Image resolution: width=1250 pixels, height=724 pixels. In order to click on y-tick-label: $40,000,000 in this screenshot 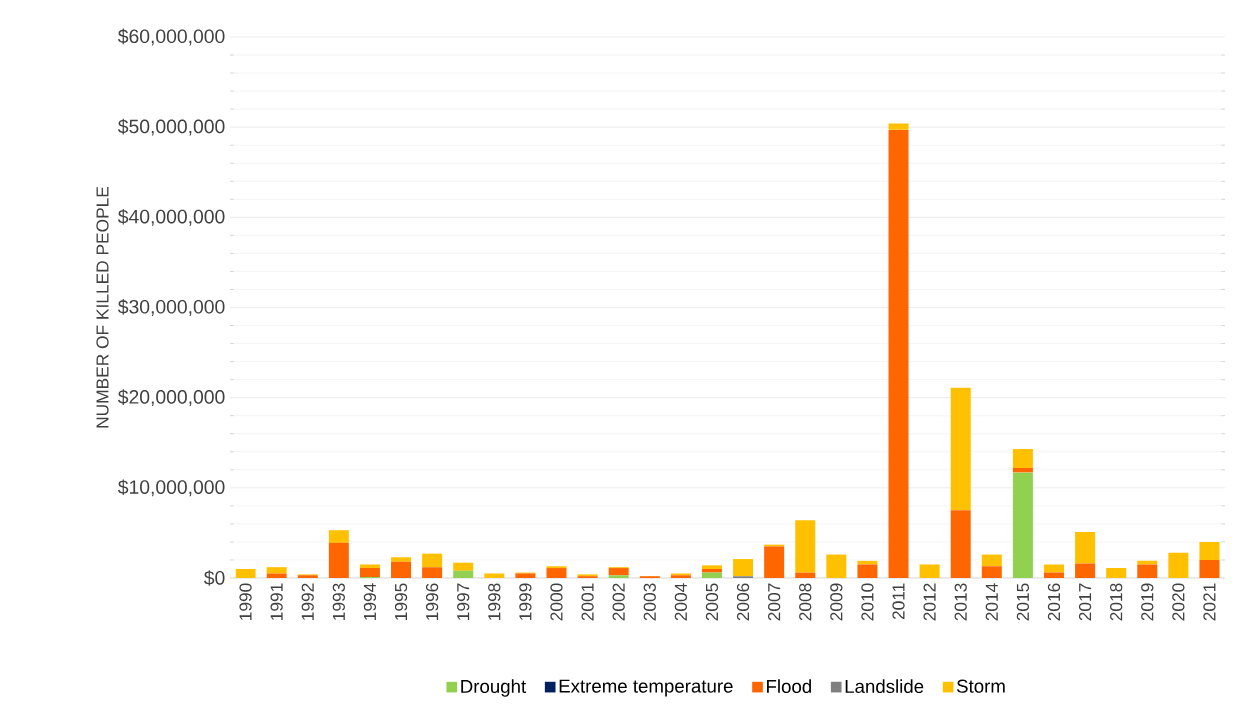, I will do `click(171, 217)`.